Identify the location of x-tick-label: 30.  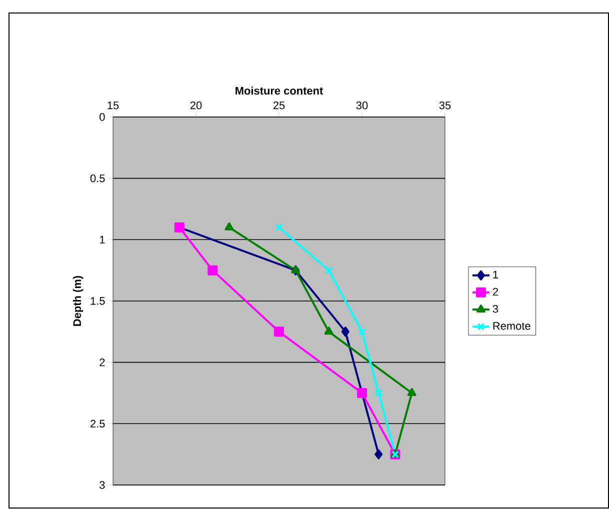
(362, 105).